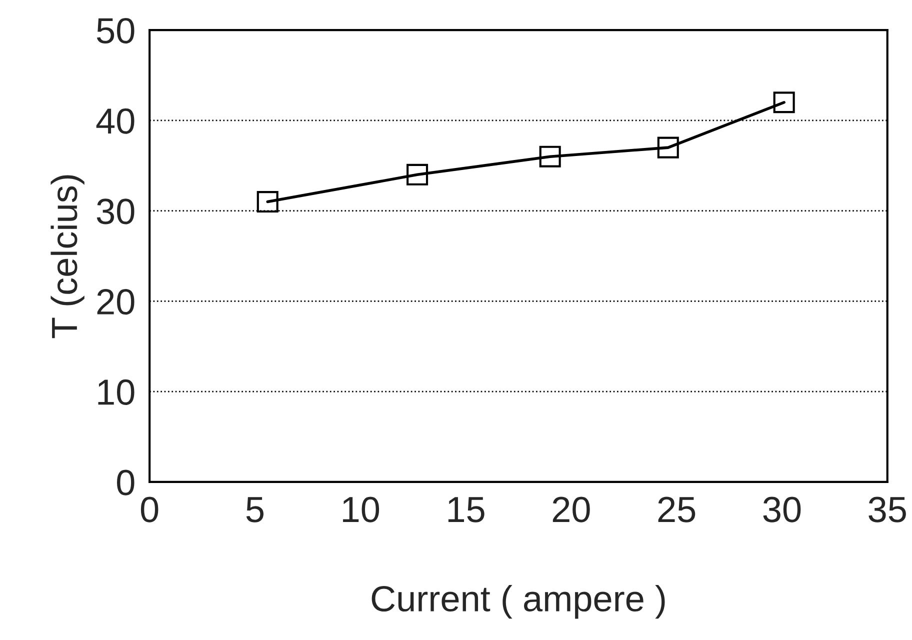 This screenshot has height=640, width=912. What do you see at coordinates (149, 509) in the screenshot?
I see `x-tick-label: 0` at bounding box center [149, 509].